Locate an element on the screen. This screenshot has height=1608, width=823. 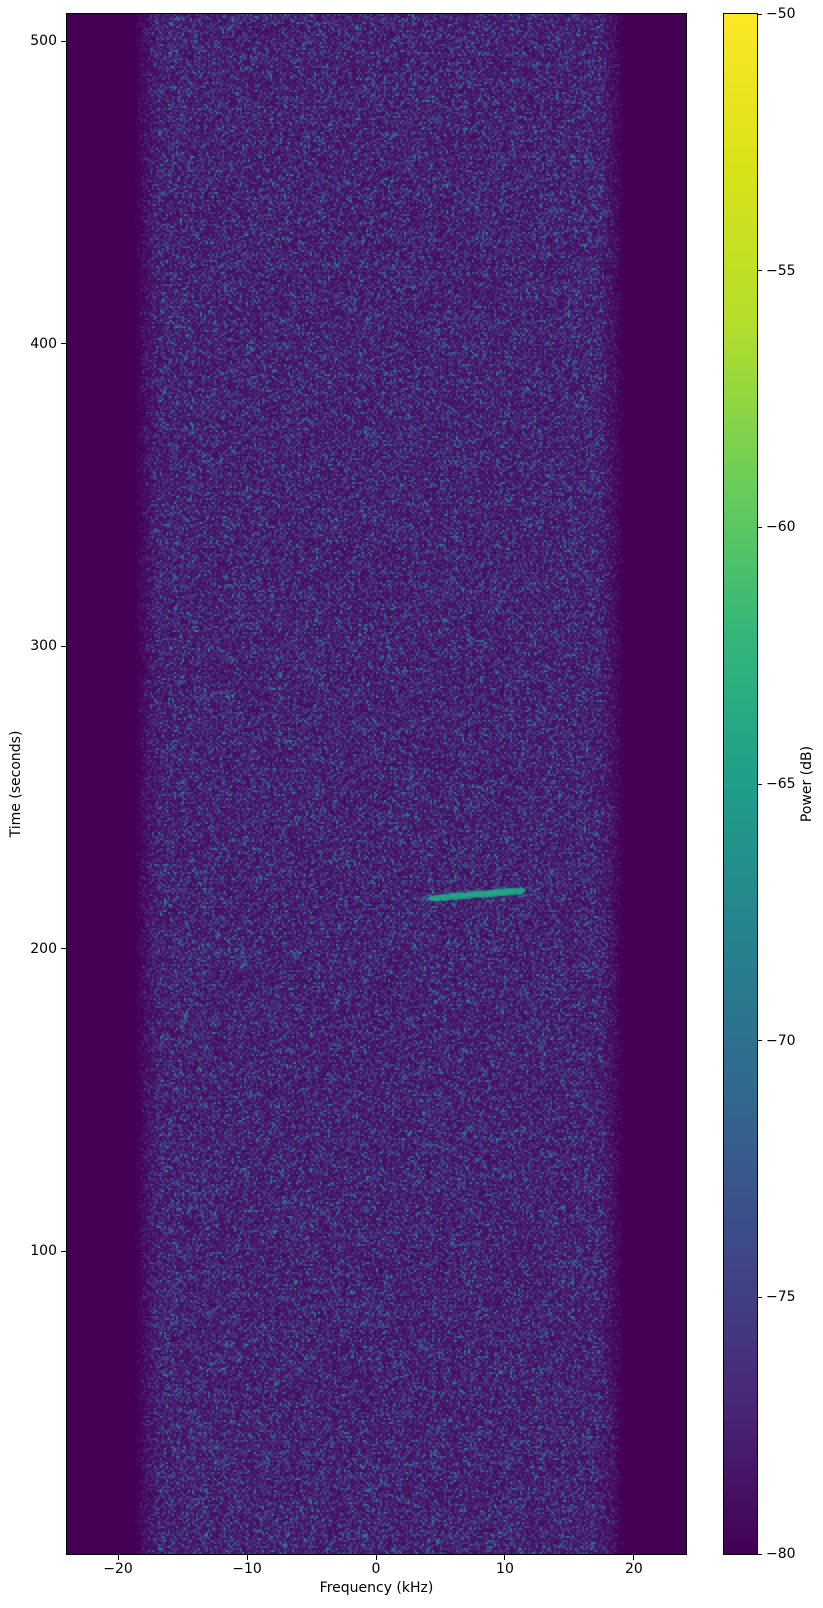
y-tick-label: 300 is located at coordinates (43, 646).